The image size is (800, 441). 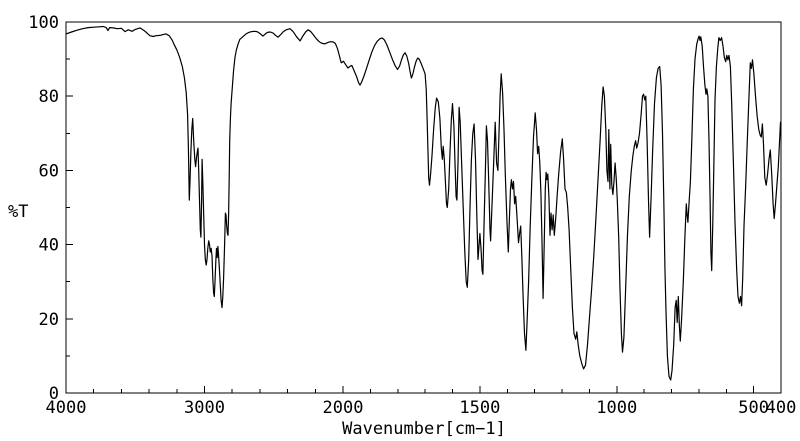 What do you see at coordinates (43, 23) in the screenshot?
I see `y-tick-label: 100` at bounding box center [43, 23].